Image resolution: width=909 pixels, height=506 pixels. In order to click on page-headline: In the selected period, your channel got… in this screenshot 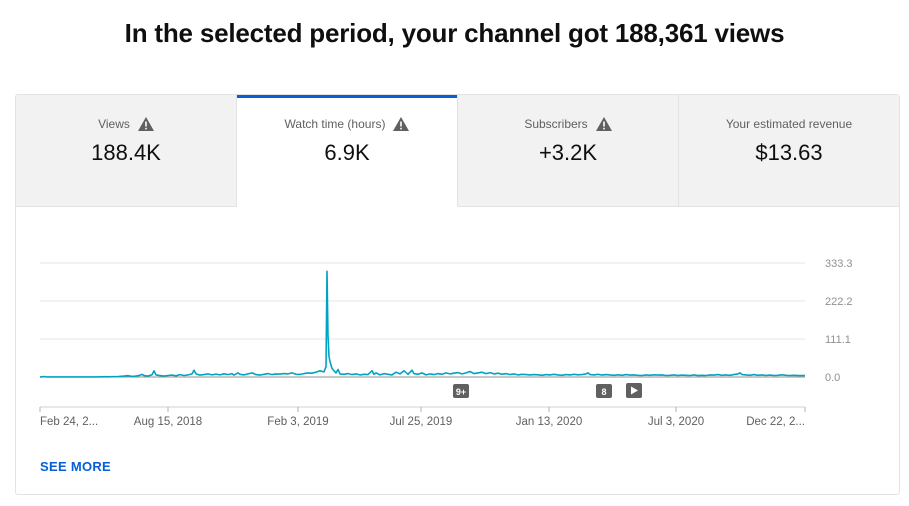, I will do `click(454, 33)`.